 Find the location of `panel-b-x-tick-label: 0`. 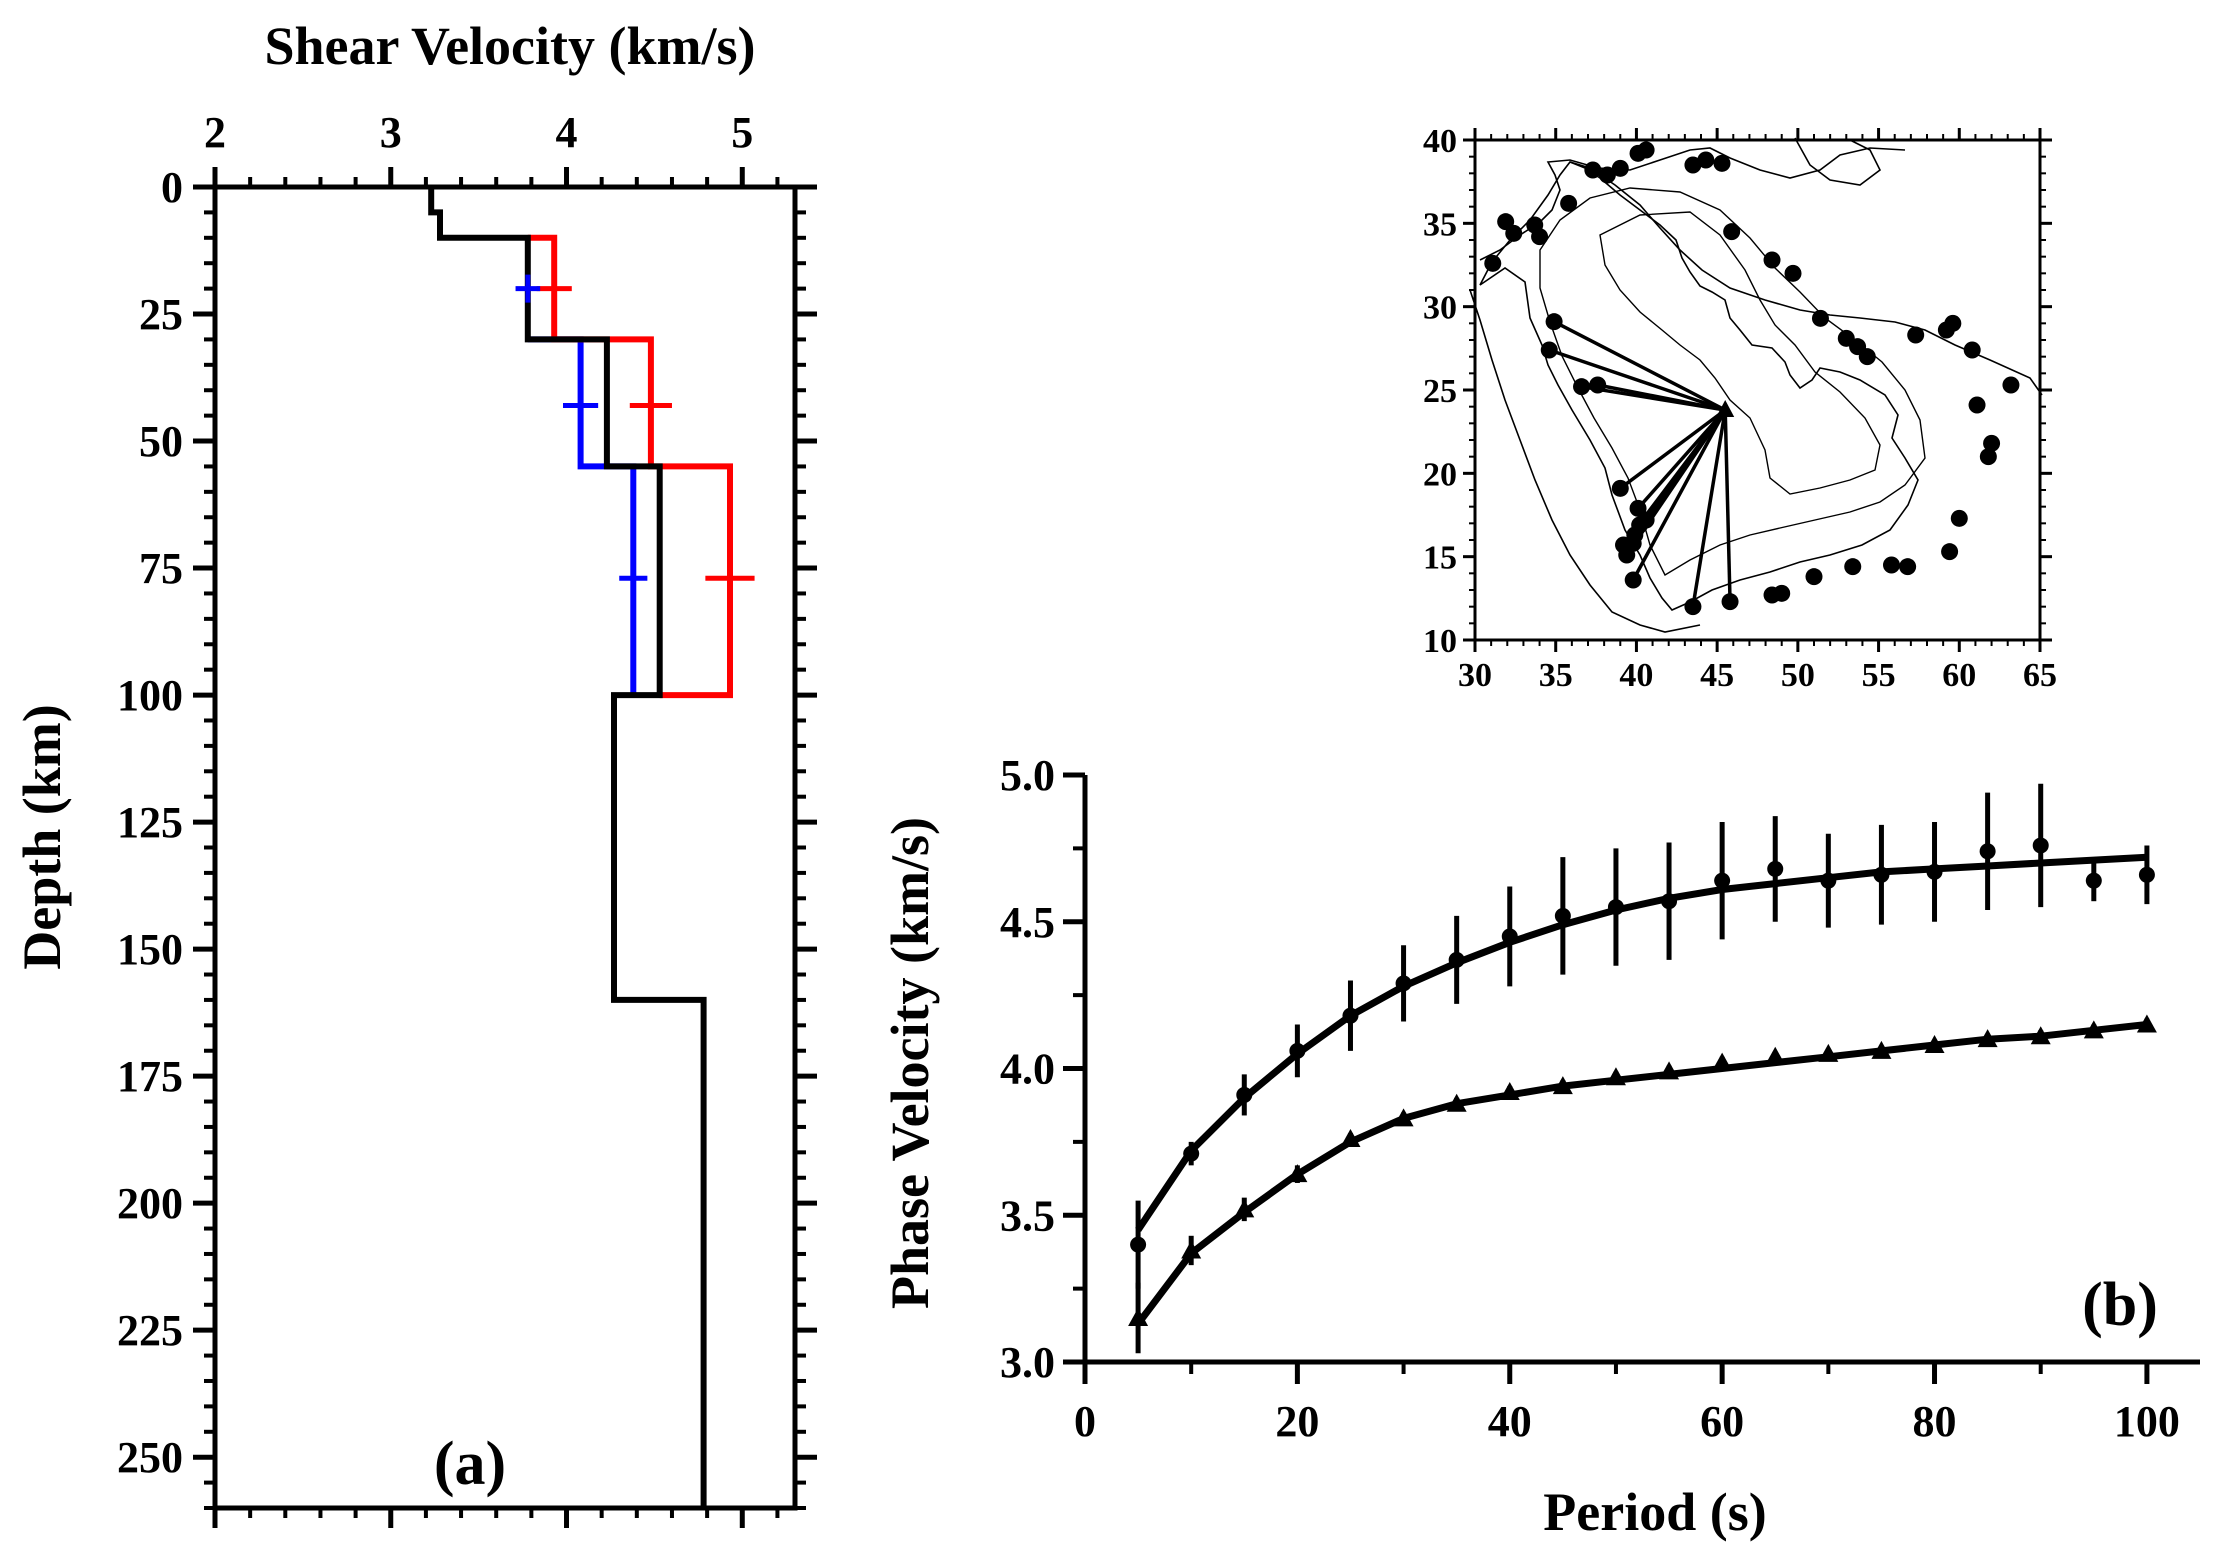

panel-b-x-tick-label: 0 is located at coordinates (1085, 1421).